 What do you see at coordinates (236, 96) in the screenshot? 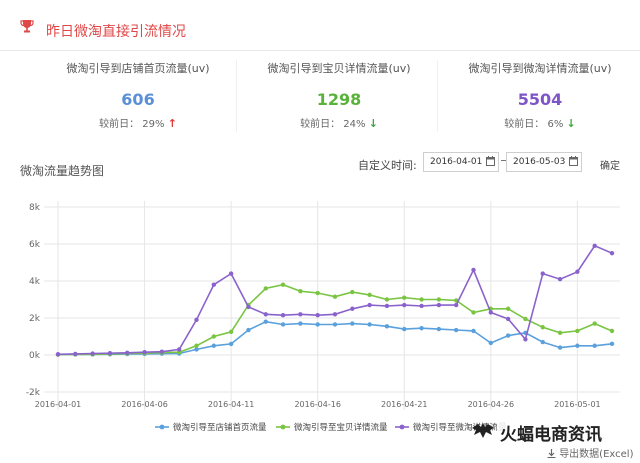
I see `card-divider` at bounding box center [236, 96].